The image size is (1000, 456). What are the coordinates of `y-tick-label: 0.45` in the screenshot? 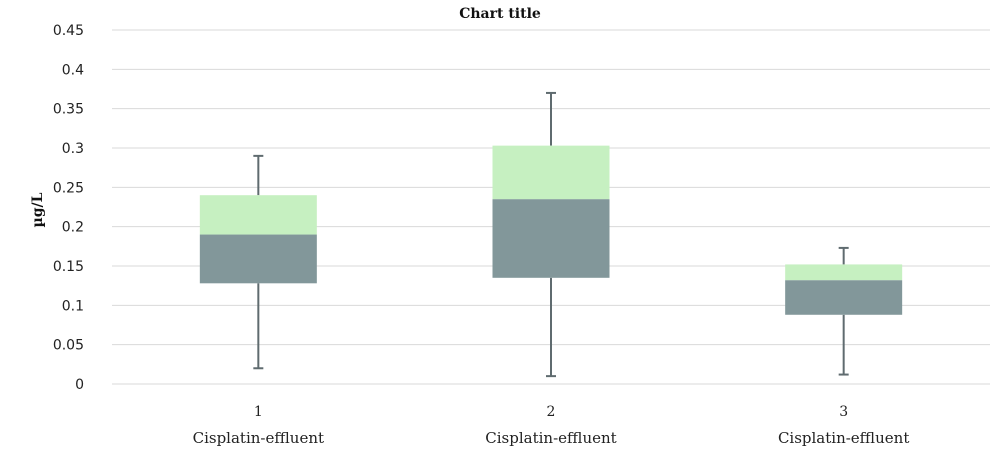 It's located at (68, 31).